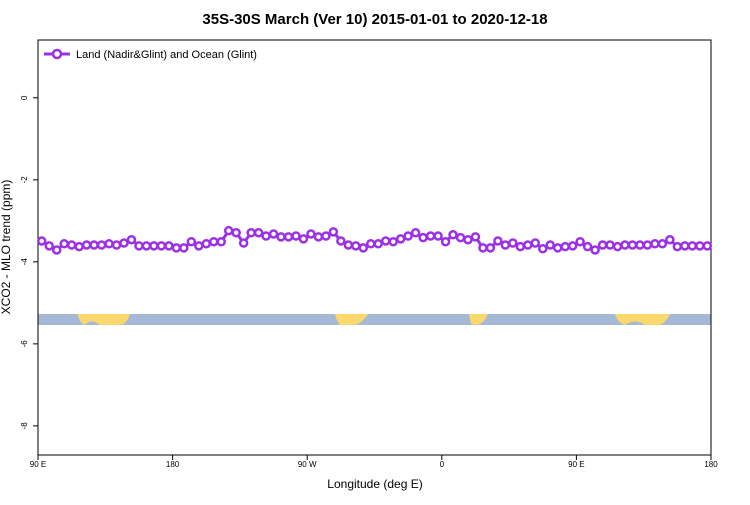 This screenshot has width=750, height=505. Describe the element at coordinates (24, 344) in the screenshot. I see `y-tick-label: -6` at that location.